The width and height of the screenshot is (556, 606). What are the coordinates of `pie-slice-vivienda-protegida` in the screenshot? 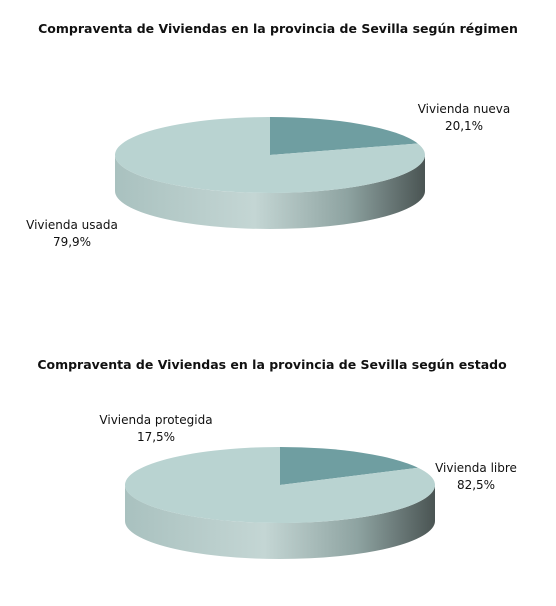 It's located at (349, 466).